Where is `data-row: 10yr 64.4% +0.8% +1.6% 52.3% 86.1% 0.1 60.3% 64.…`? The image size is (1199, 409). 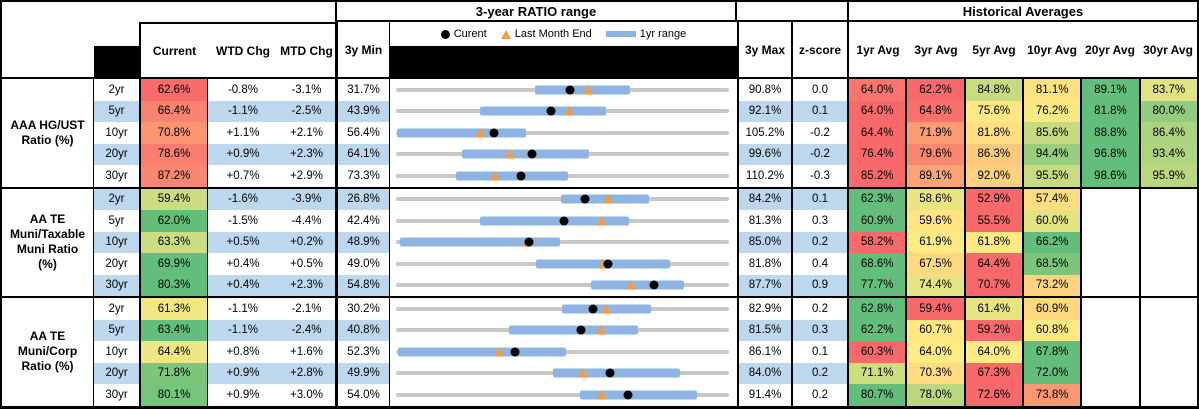 data-row: 10yr 64.4% +0.8% +1.6% 52.3% 86.1% 0.1 60.3% 64.… is located at coordinates (645, 352).